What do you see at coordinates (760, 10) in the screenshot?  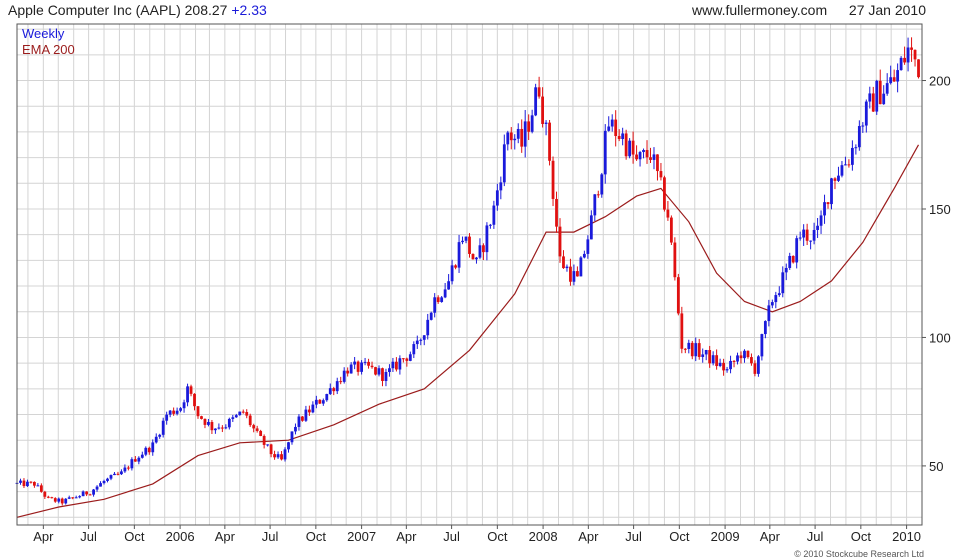 I see `source-site: www.fullermoney.com` at bounding box center [760, 10].